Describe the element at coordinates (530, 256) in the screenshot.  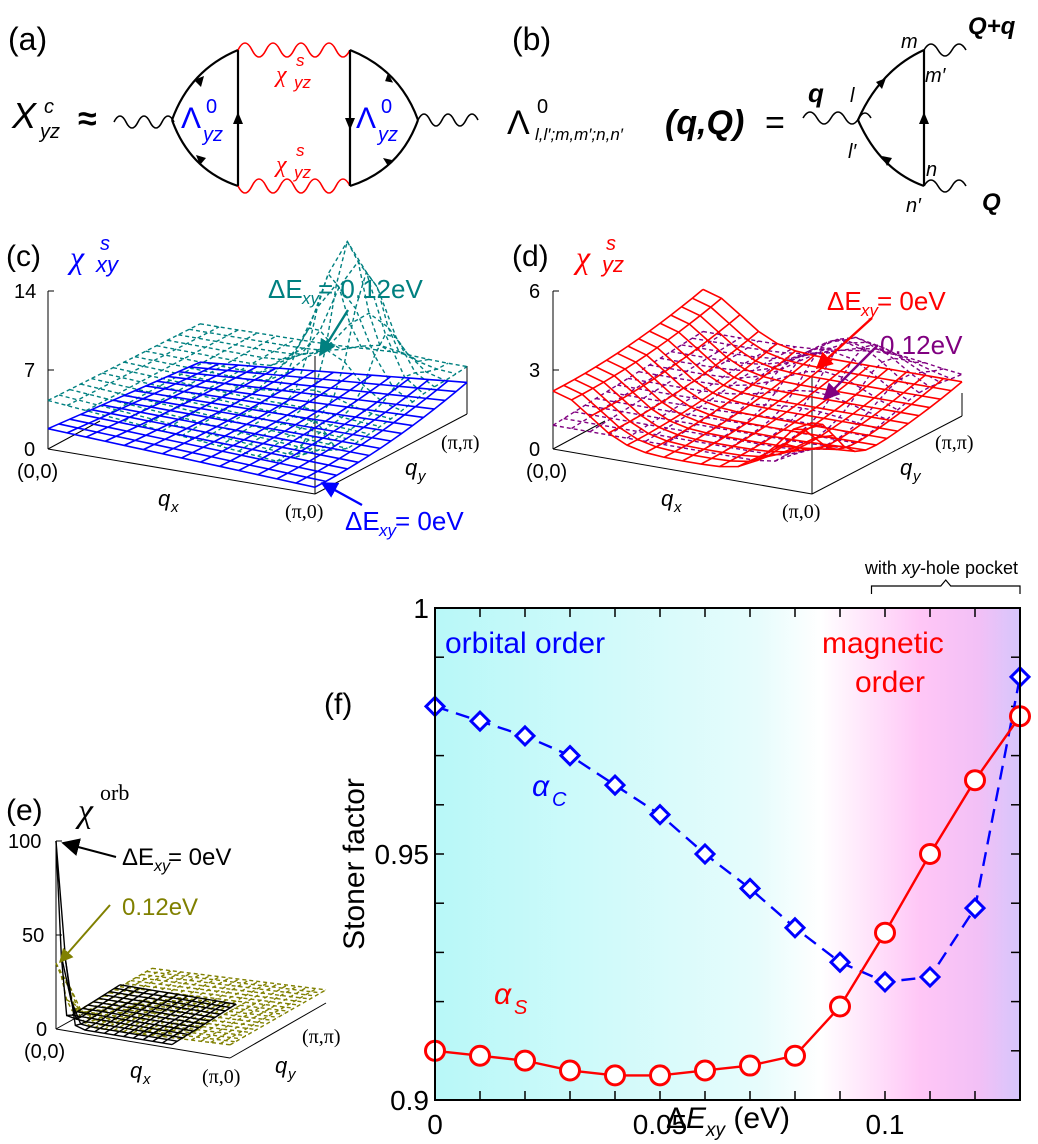
I see `panel-d-label: (d)` at that location.